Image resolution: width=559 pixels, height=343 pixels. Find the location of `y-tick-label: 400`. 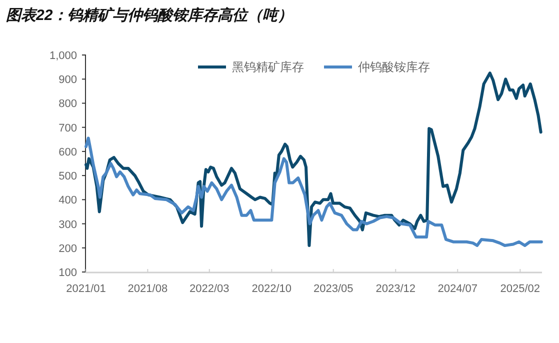

y-tick-label: 400 is located at coordinates (67, 200).